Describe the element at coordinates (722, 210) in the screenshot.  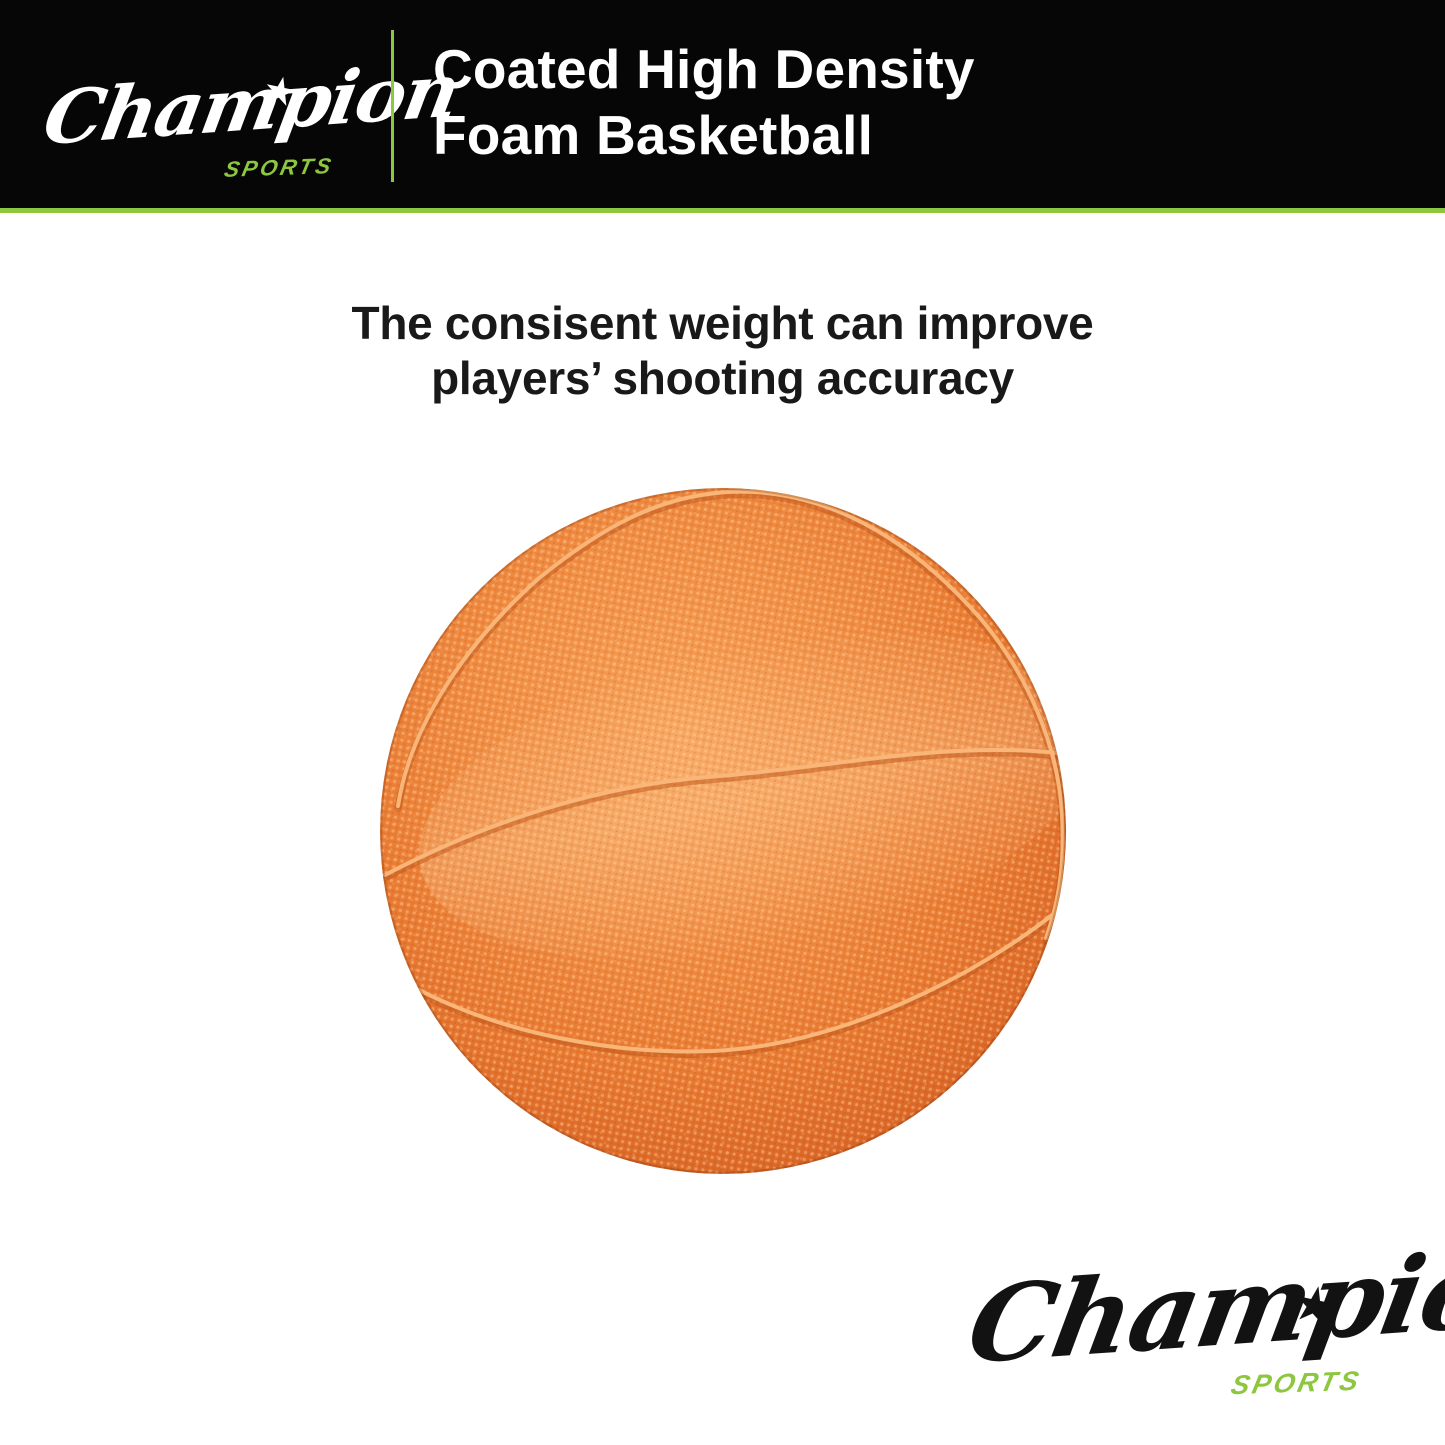
I see `green-accent-bar` at that location.